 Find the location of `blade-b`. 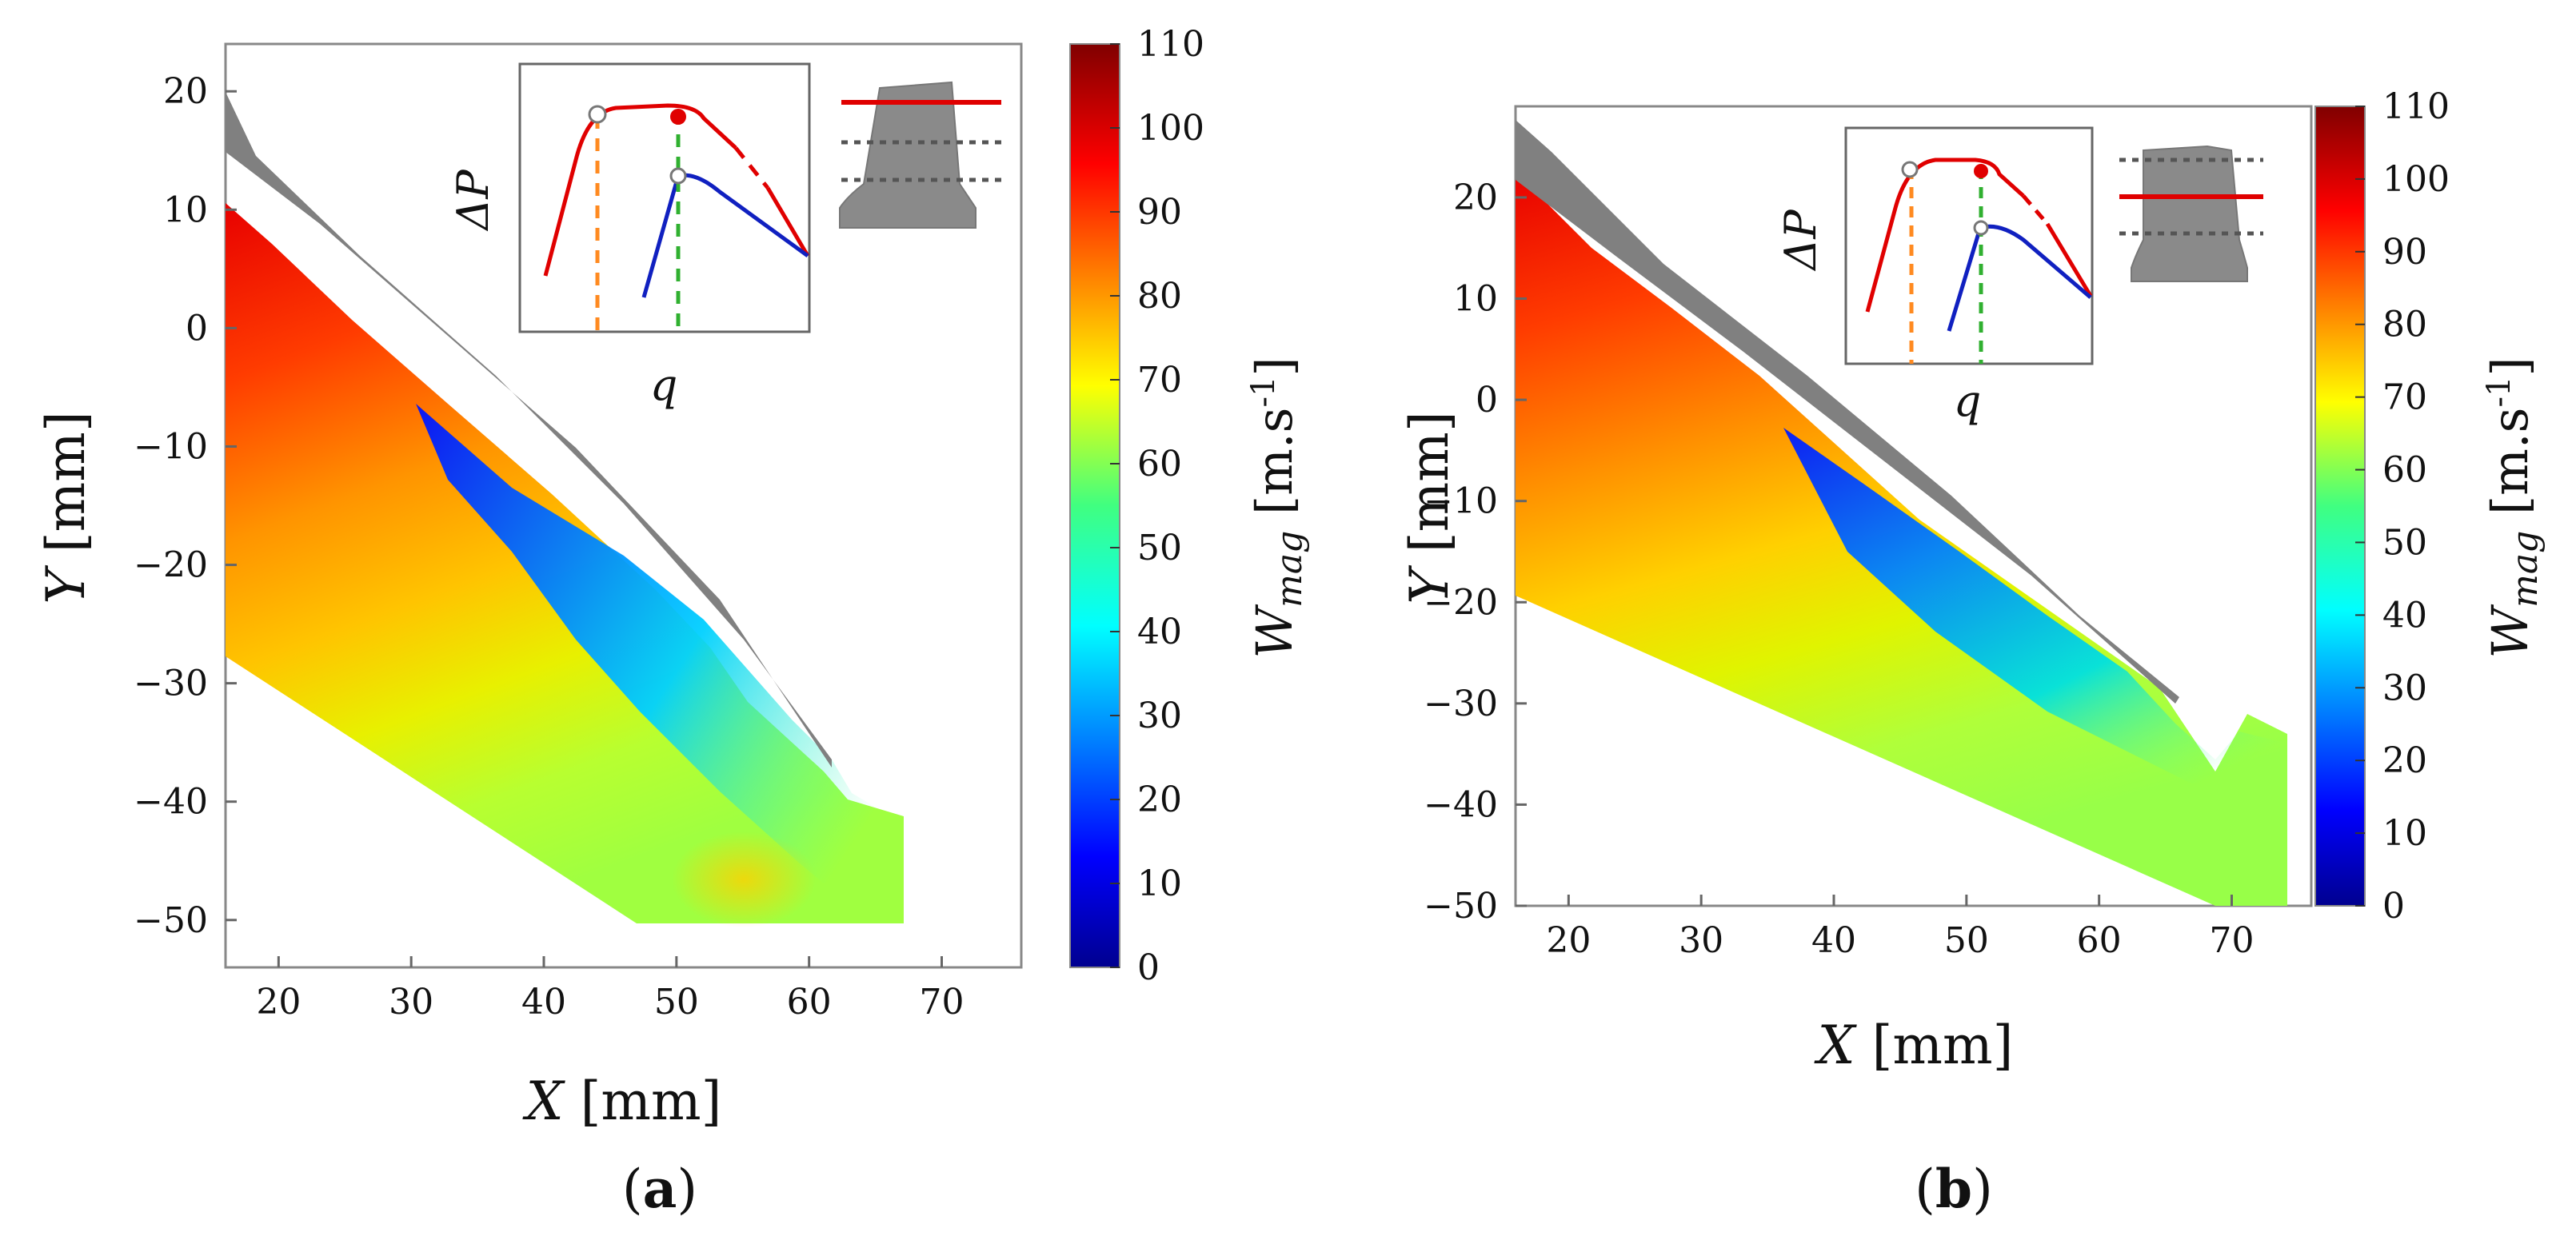

blade-b is located at coordinates (1848, 412).